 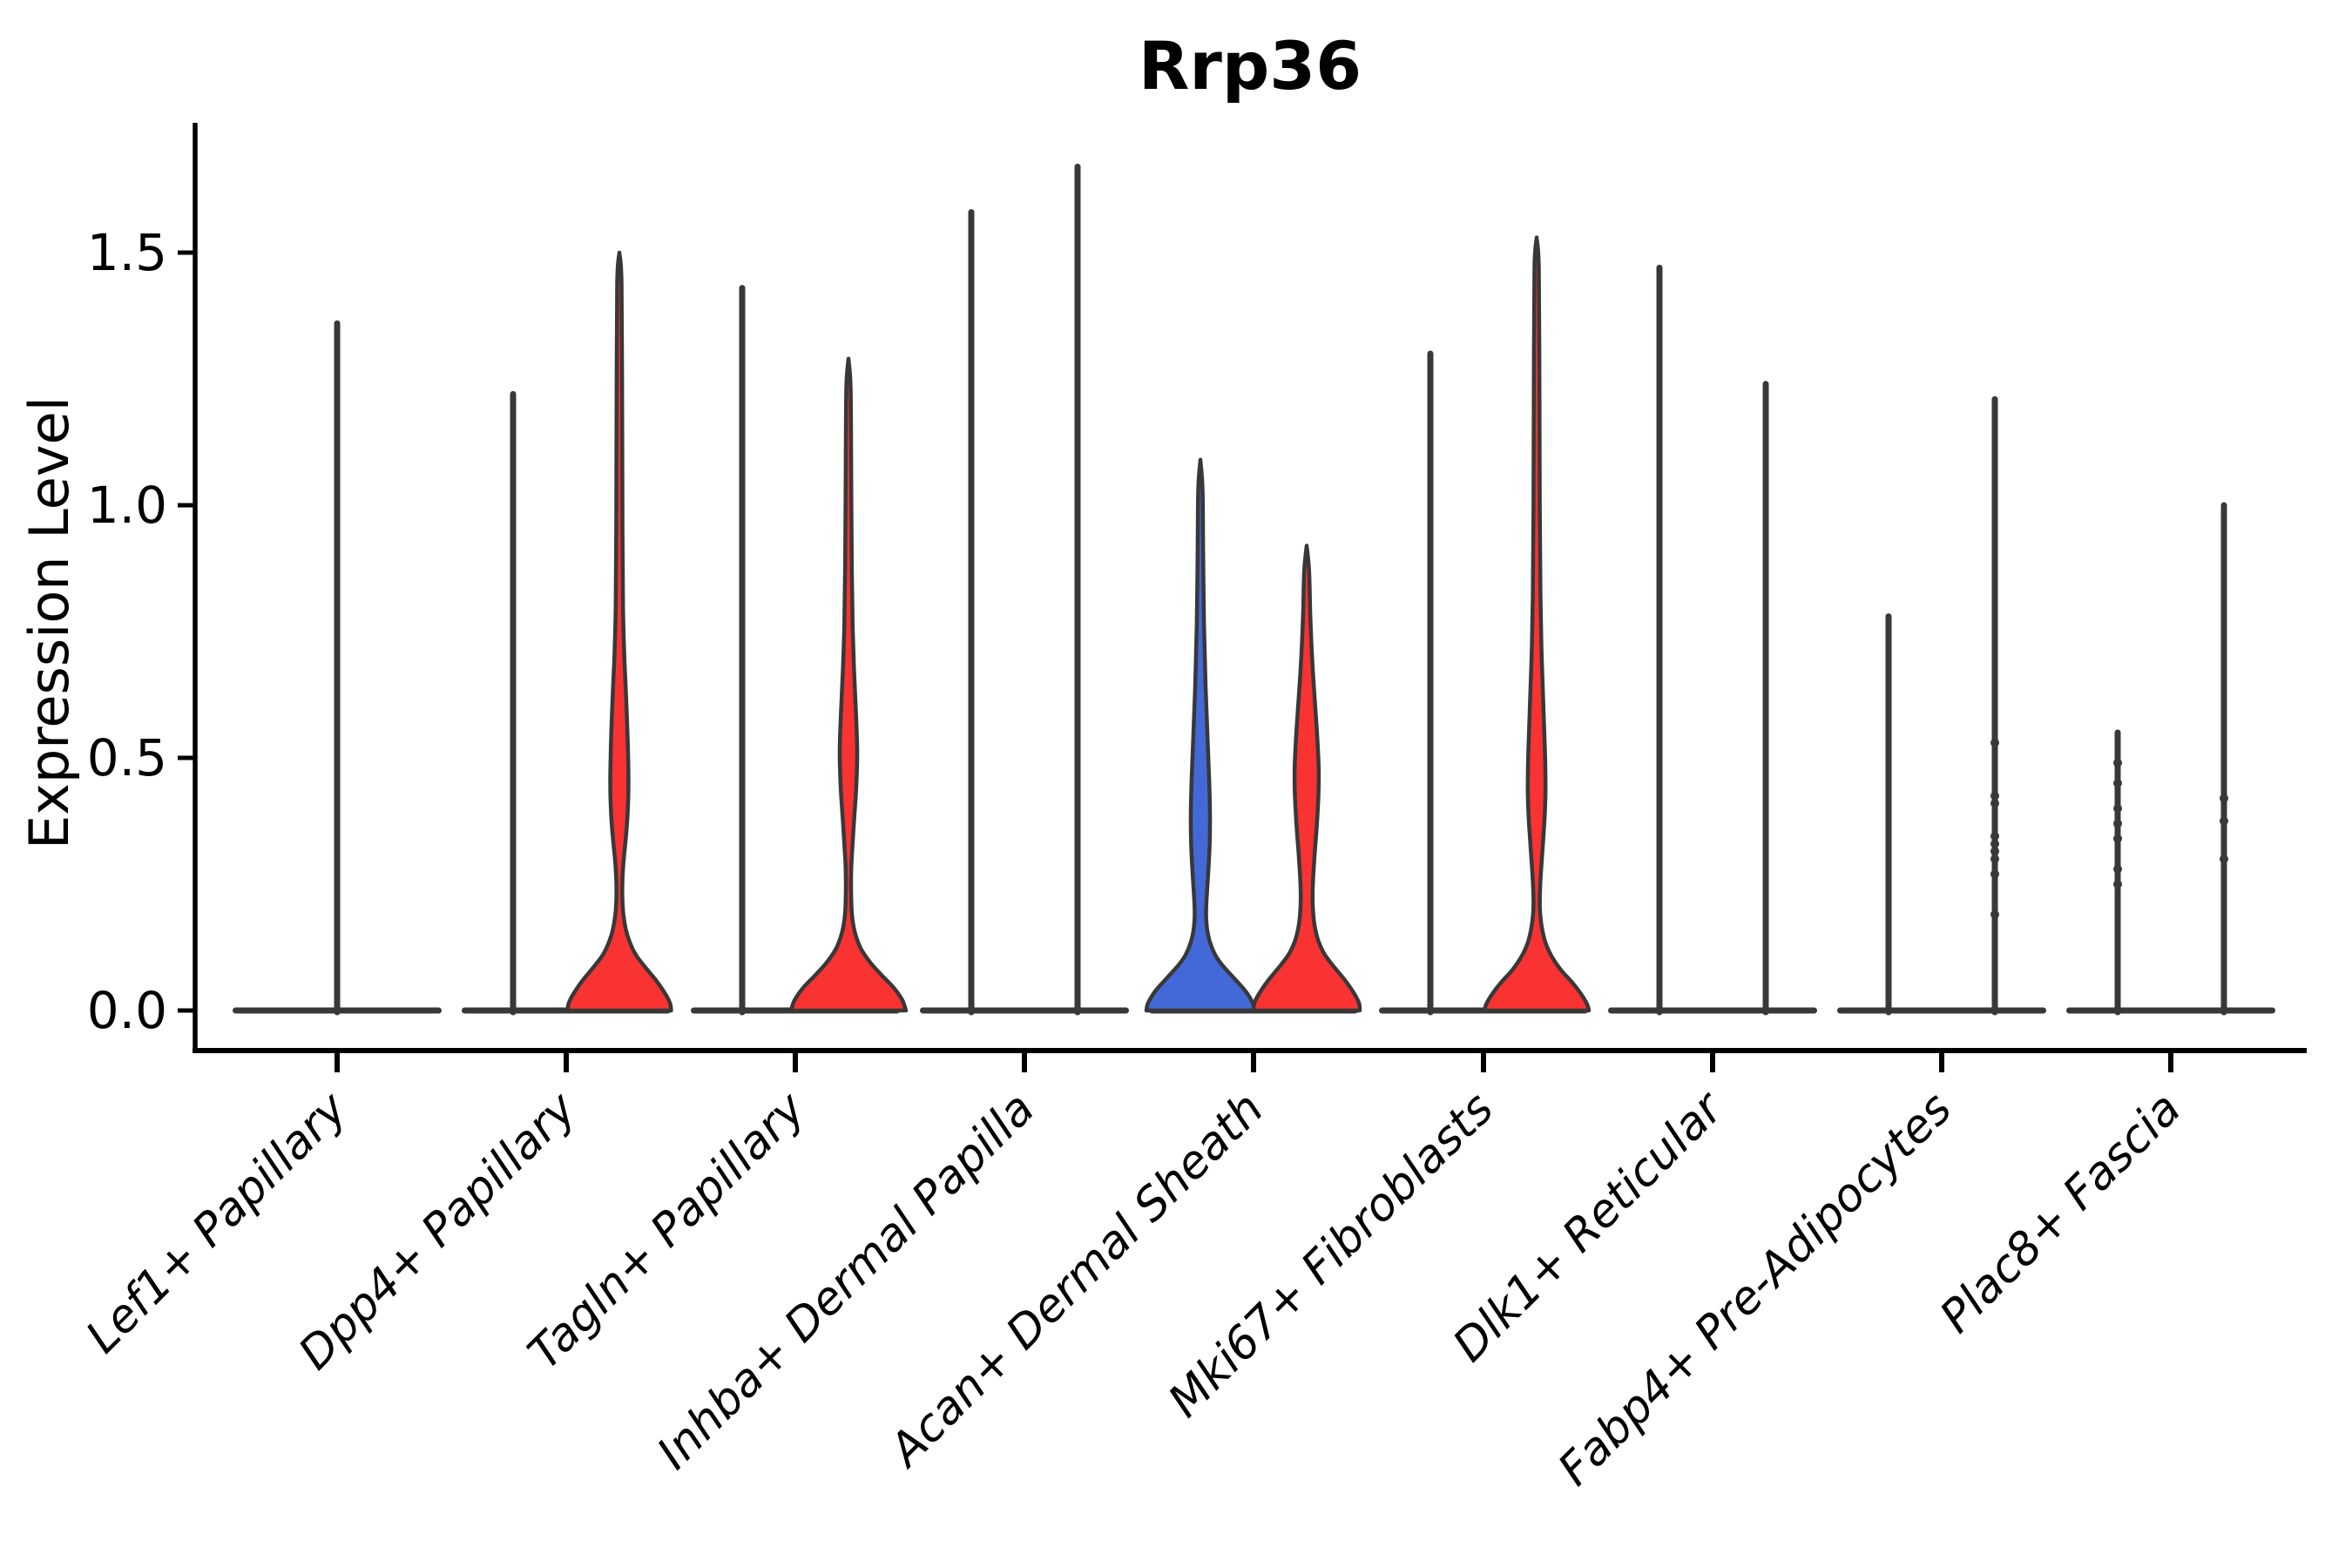 What do you see at coordinates (127, 252) in the screenshot?
I see `y-tick-label-1.5: 1.5` at bounding box center [127, 252].